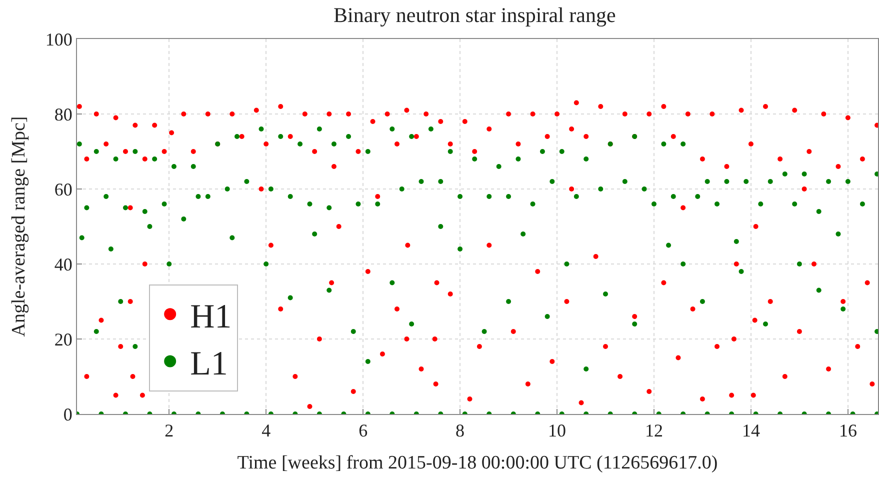 This screenshot has width=879, height=487. I want to click on x-tick-label: 16, so click(847, 430).